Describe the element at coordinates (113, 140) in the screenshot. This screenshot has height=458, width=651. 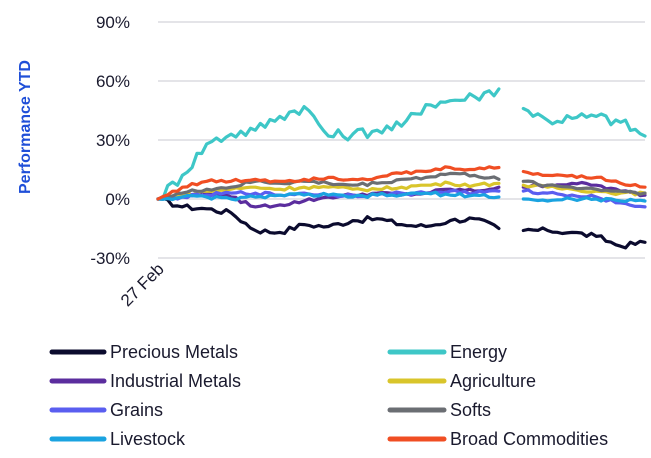
I see `y-tick-label: 30%` at that location.